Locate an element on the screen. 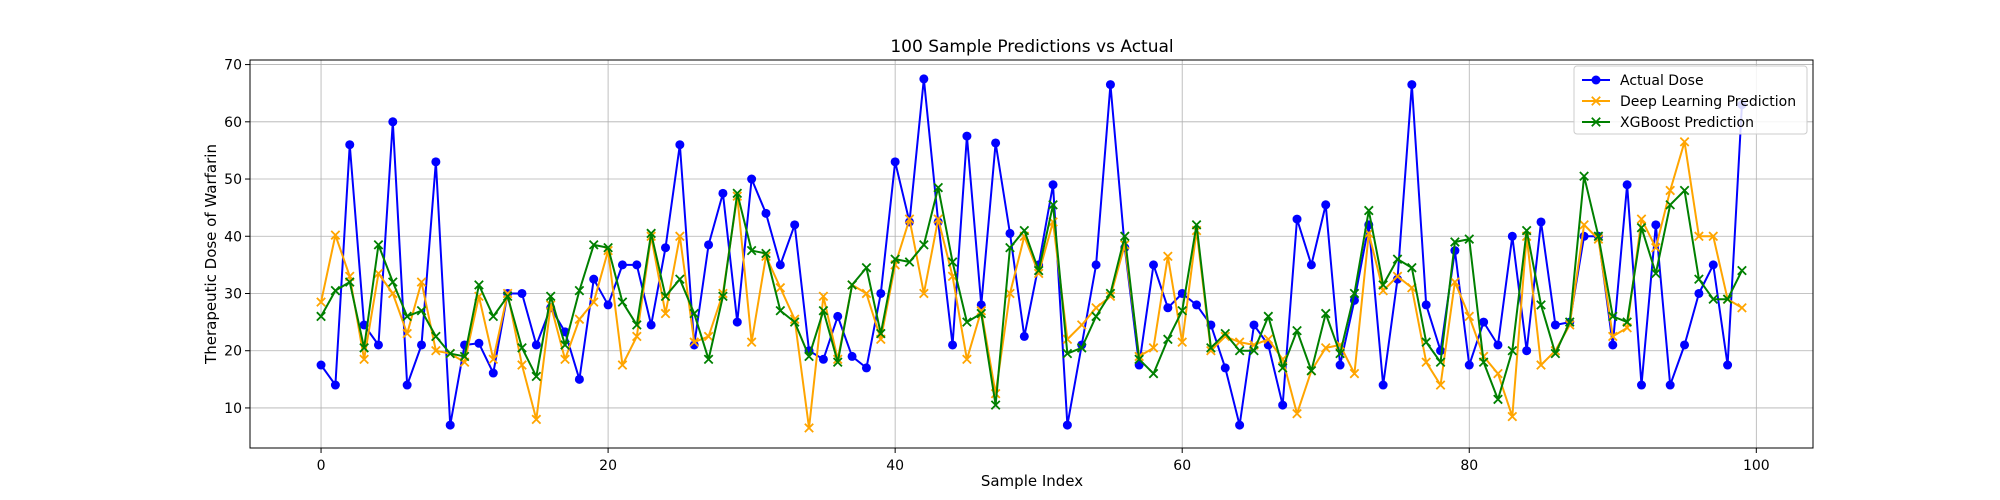  x-tick-label: 80 is located at coordinates (1469, 466).